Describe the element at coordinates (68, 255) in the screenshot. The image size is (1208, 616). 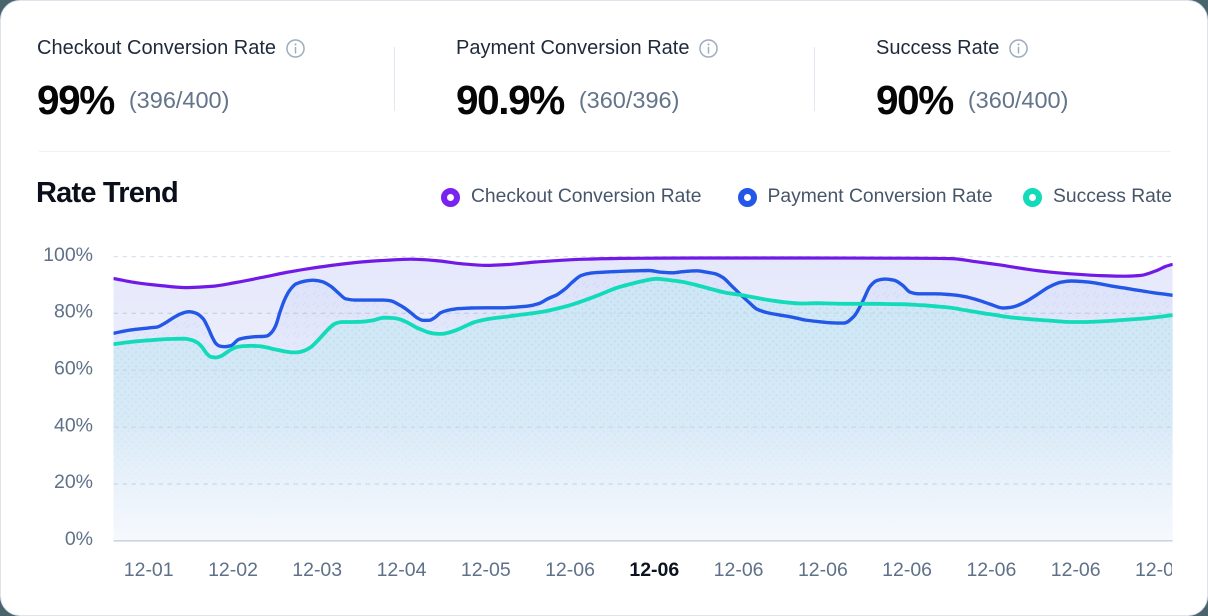
I see `svg-text: 100%` at that location.